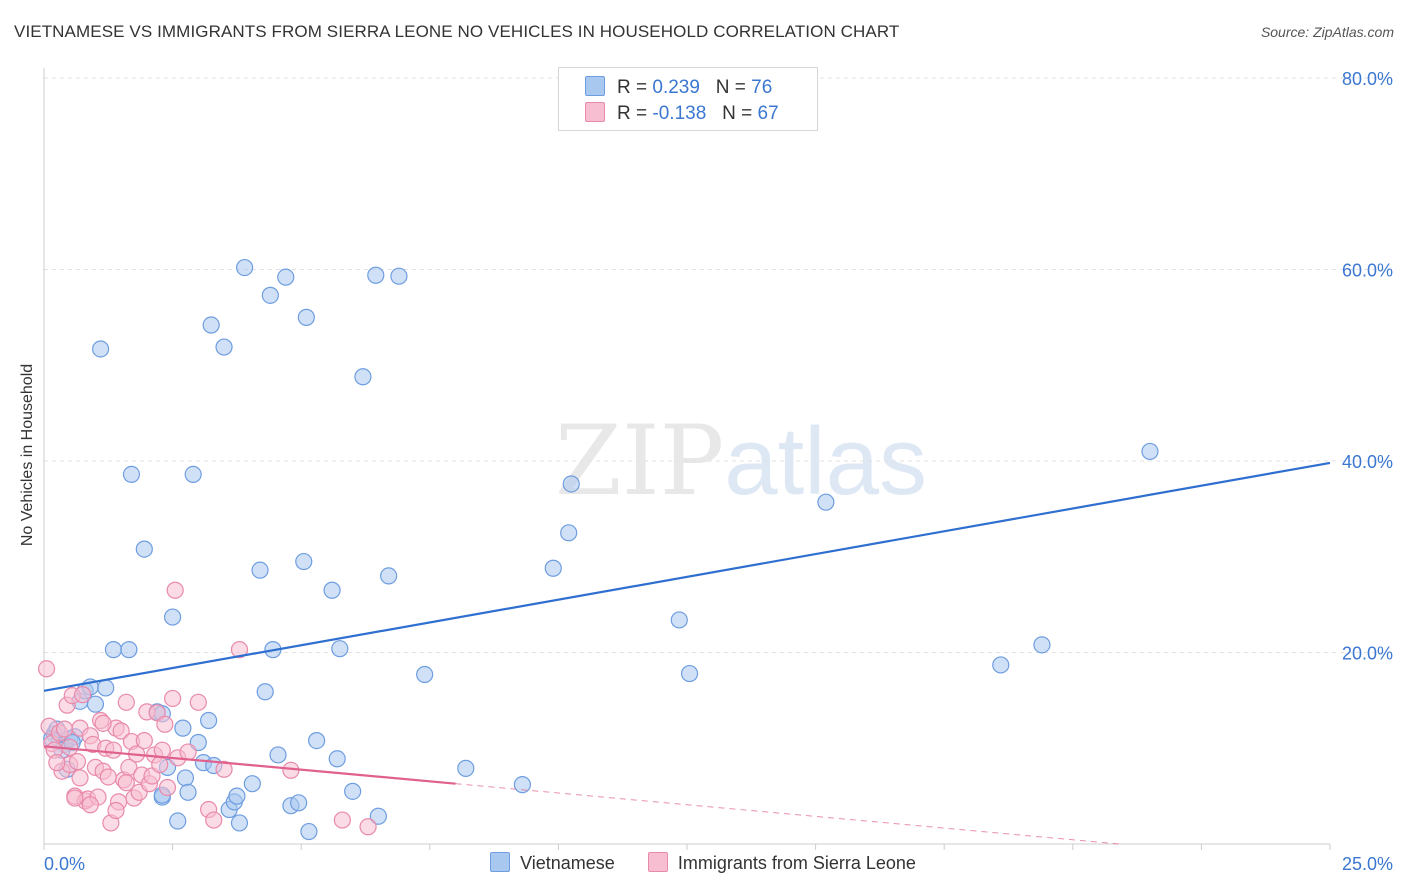  Describe the element at coordinates (768, 113) in the screenshot. I see `legend-n-value: 67` at that location.